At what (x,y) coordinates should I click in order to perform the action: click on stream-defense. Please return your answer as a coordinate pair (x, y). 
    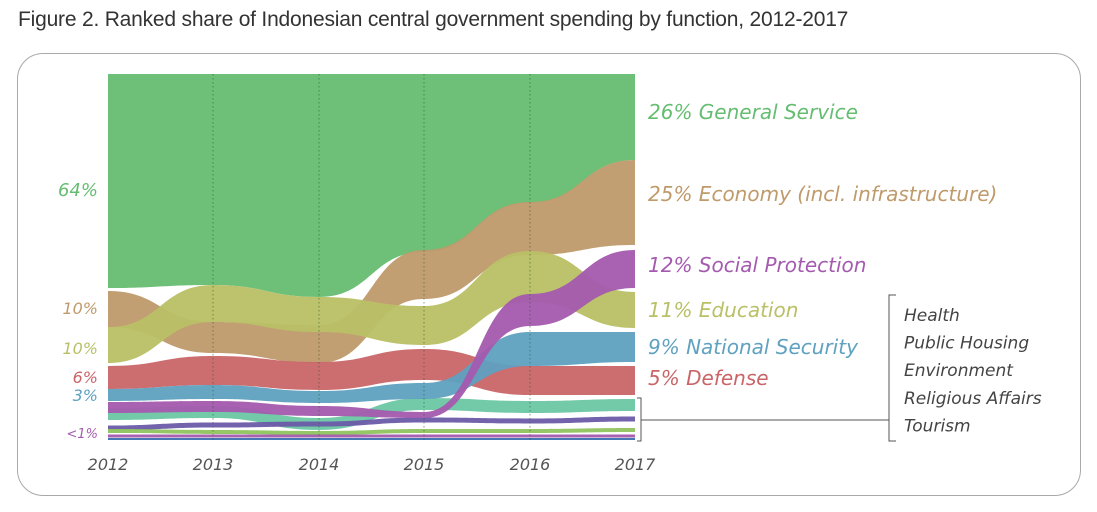
    Looking at the image, I should click on (371, 372).